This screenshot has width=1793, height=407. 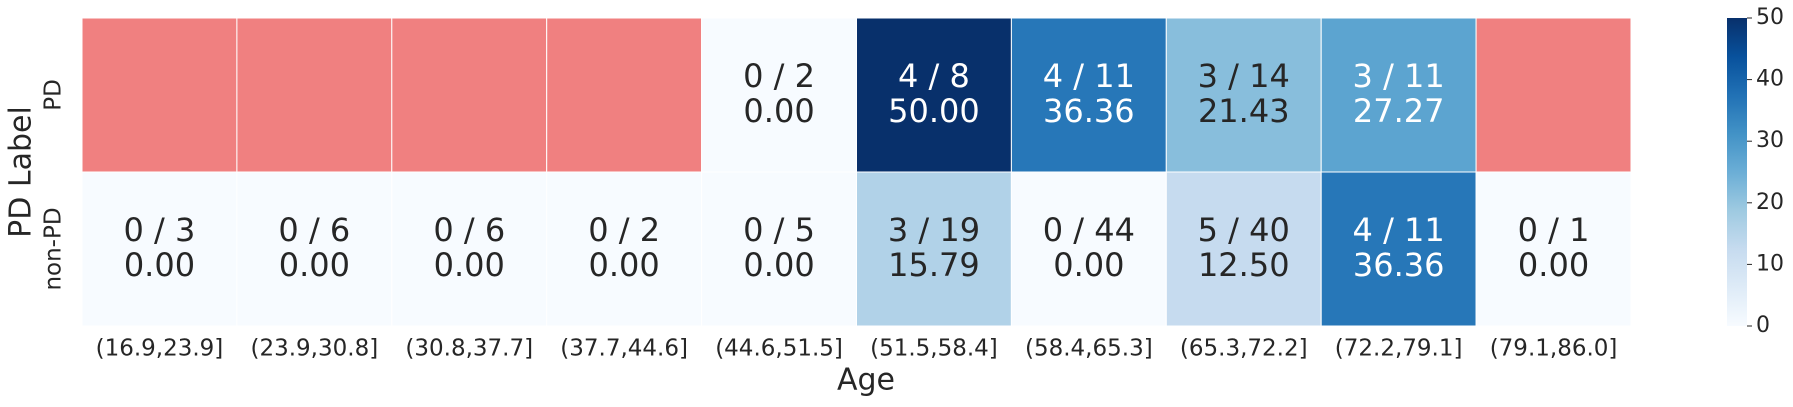 I want to click on x-tick-label: (30.8,37.7], so click(x=469, y=349).